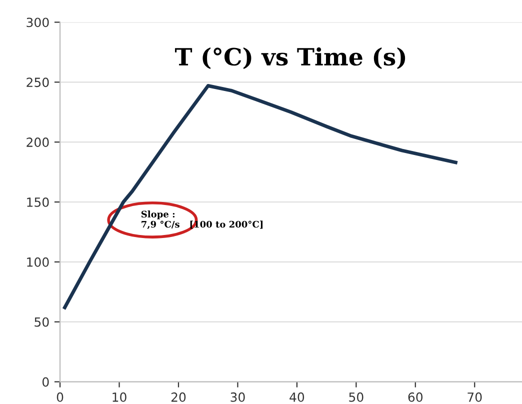 The image size is (522, 404). What do you see at coordinates (356, 397) in the screenshot?
I see `x-tick-label: 50` at bounding box center [356, 397].